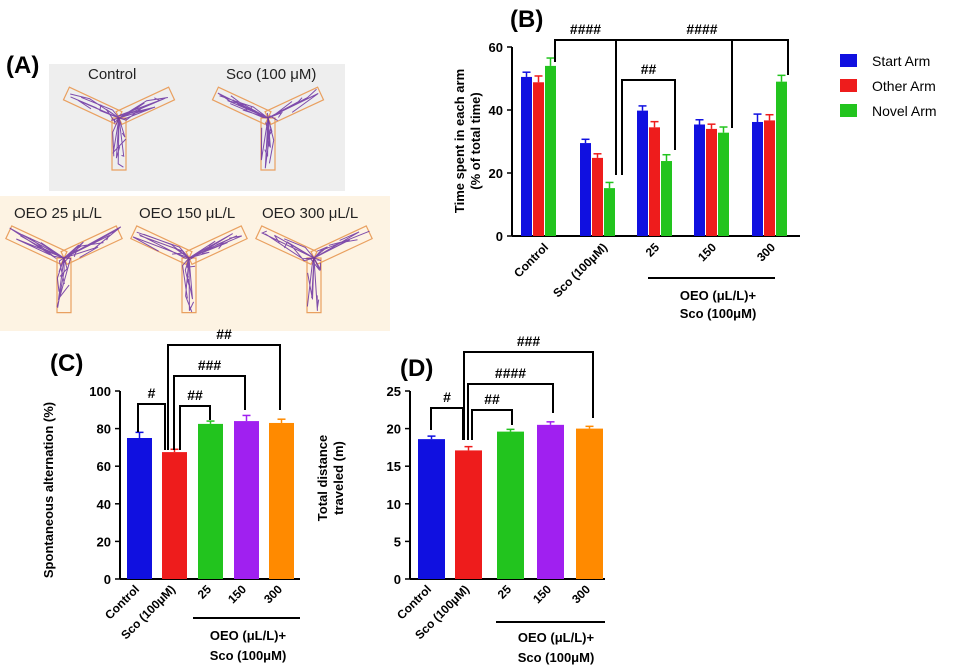 This screenshot has height=671, width=953. Describe the element at coordinates (23, 65) in the screenshot. I see `panel-label-a: (A)` at that location.